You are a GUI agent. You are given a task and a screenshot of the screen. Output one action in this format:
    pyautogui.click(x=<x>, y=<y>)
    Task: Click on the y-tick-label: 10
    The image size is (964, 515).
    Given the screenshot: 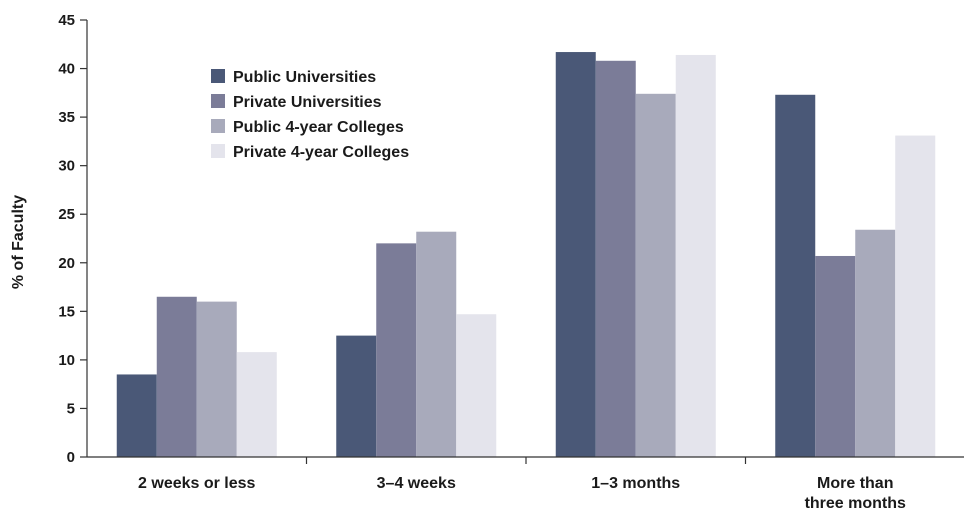 What is the action you would take?
    pyautogui.click(x=66, y=360)
    